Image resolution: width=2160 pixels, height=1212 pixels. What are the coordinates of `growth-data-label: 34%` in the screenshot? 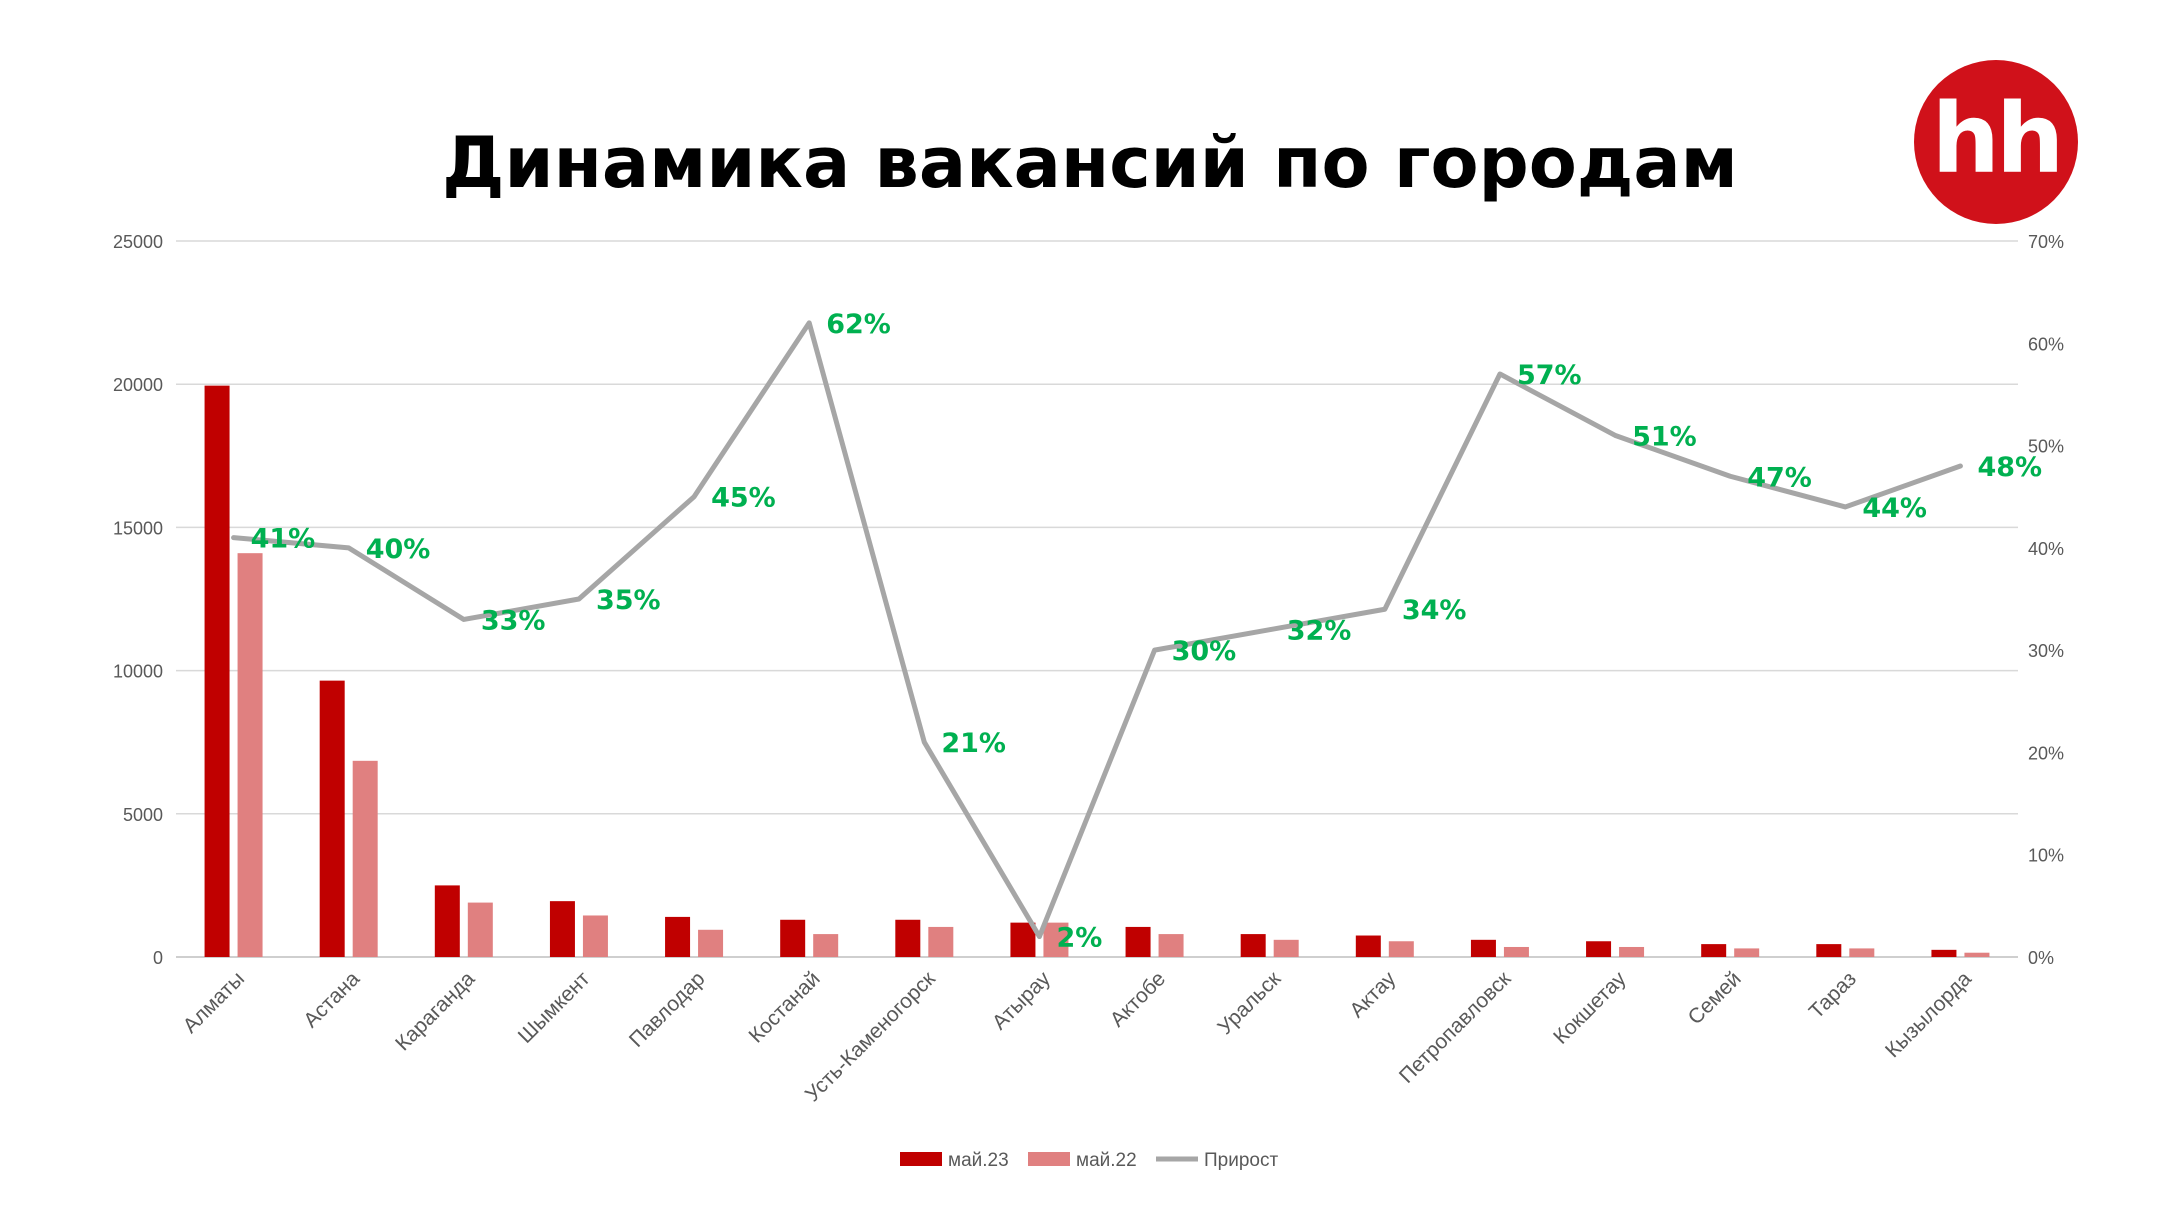 It's located at (1434, 610).